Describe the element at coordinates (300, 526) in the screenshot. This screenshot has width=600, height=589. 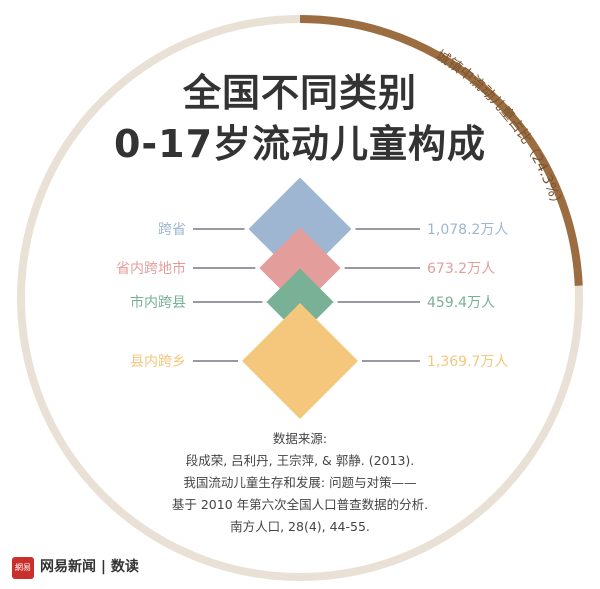
I see `source-line: 南方人口, 28(4), 44-55.` at that location.